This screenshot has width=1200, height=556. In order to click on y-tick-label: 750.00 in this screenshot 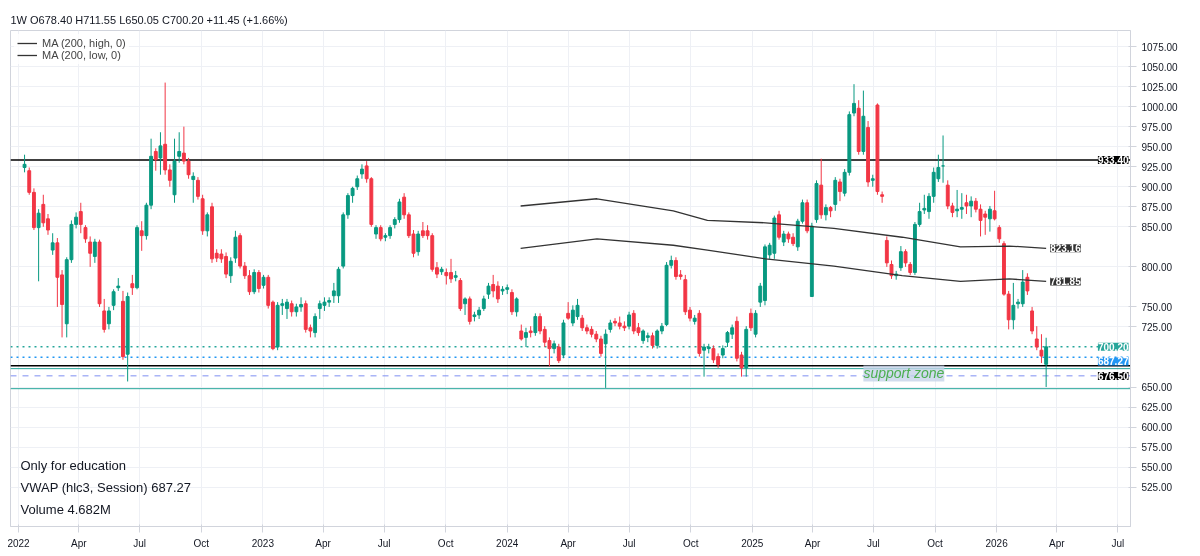, I will do `click(1157, 307)`.